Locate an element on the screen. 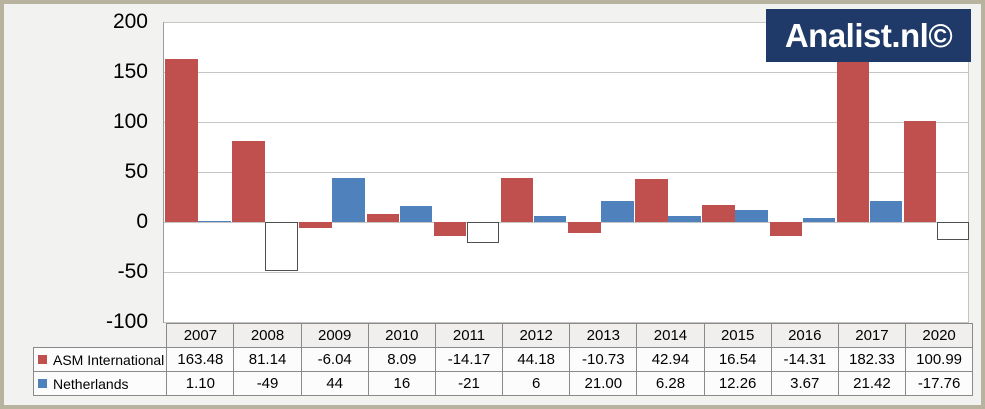  value-cell: 16 is located at coordinates (401, 383).